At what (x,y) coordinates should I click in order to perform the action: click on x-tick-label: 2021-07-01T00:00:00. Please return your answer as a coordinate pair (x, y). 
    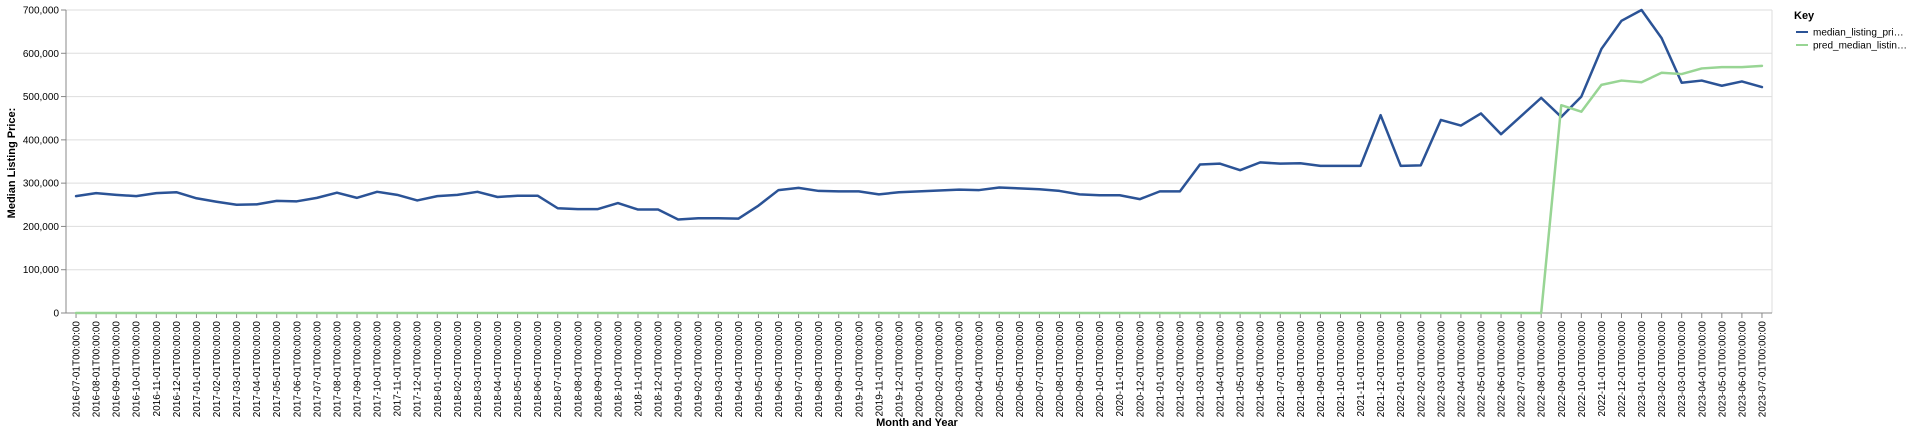
    Looking at the image, I should click on (1281, 369).